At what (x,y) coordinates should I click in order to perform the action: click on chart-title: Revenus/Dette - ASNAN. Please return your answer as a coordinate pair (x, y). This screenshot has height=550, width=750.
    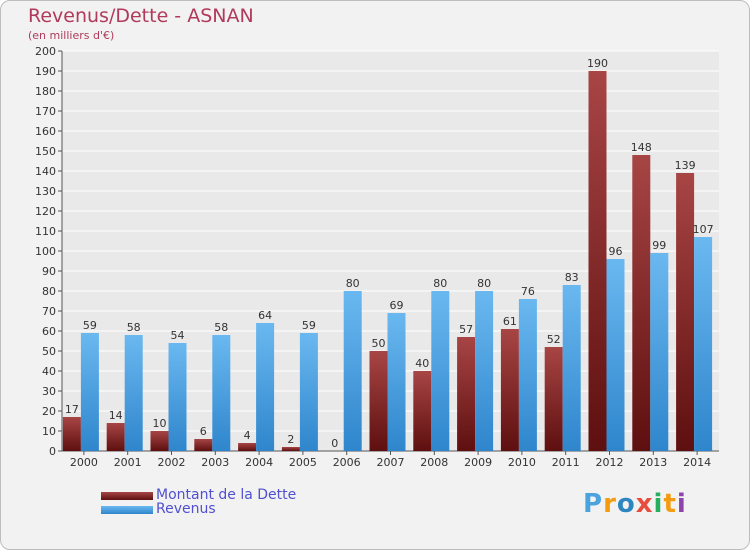
    Looking at the image, I should click on (141, 16).